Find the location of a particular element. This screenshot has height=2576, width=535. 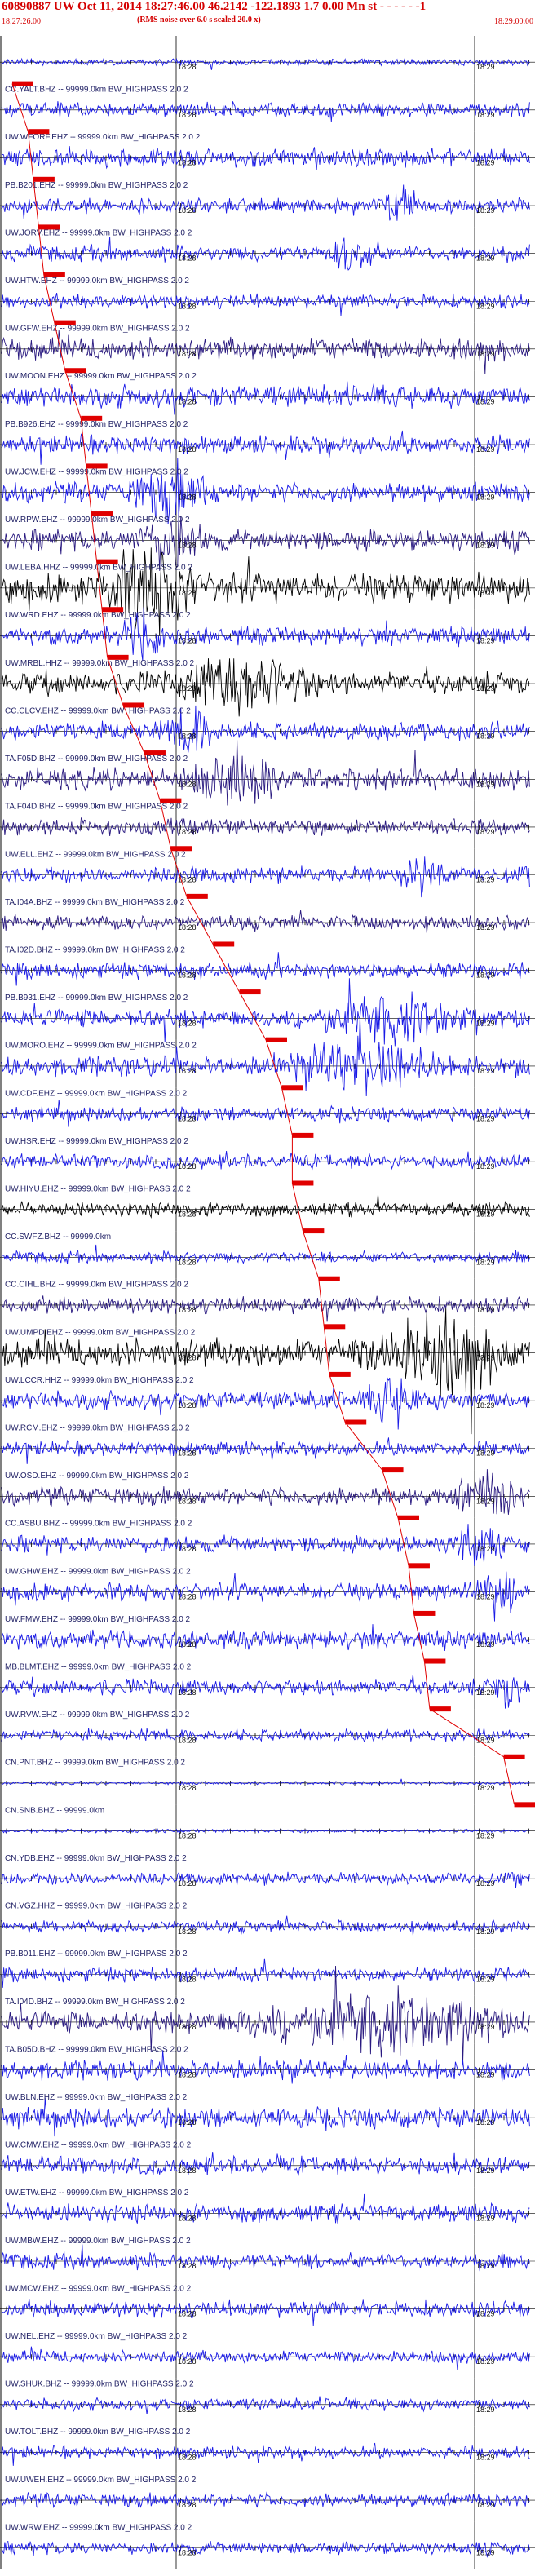

trace-row: CC.SWFZ.BHZ -- 99999.0km 18:28 18:29 is located at coordinates (267, 1253).